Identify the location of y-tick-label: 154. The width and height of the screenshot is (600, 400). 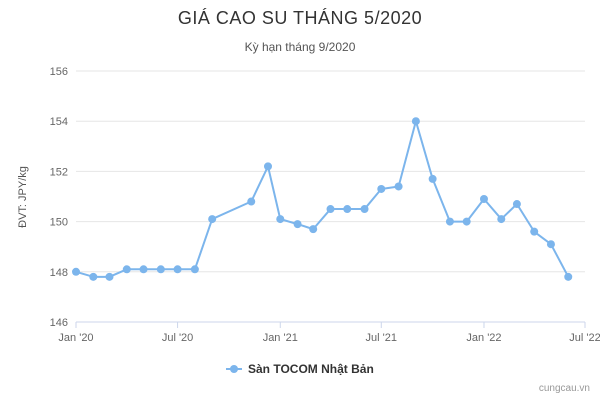
(59, 122).